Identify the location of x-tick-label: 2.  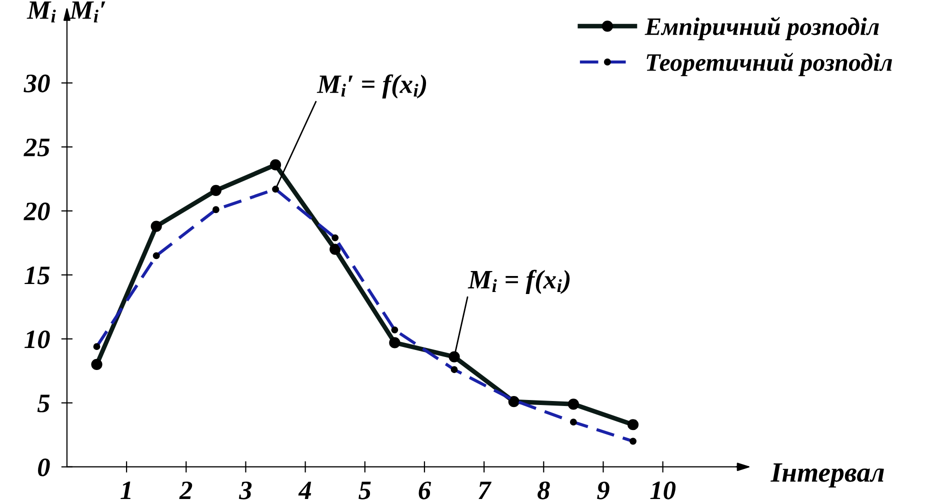
(185, 491).